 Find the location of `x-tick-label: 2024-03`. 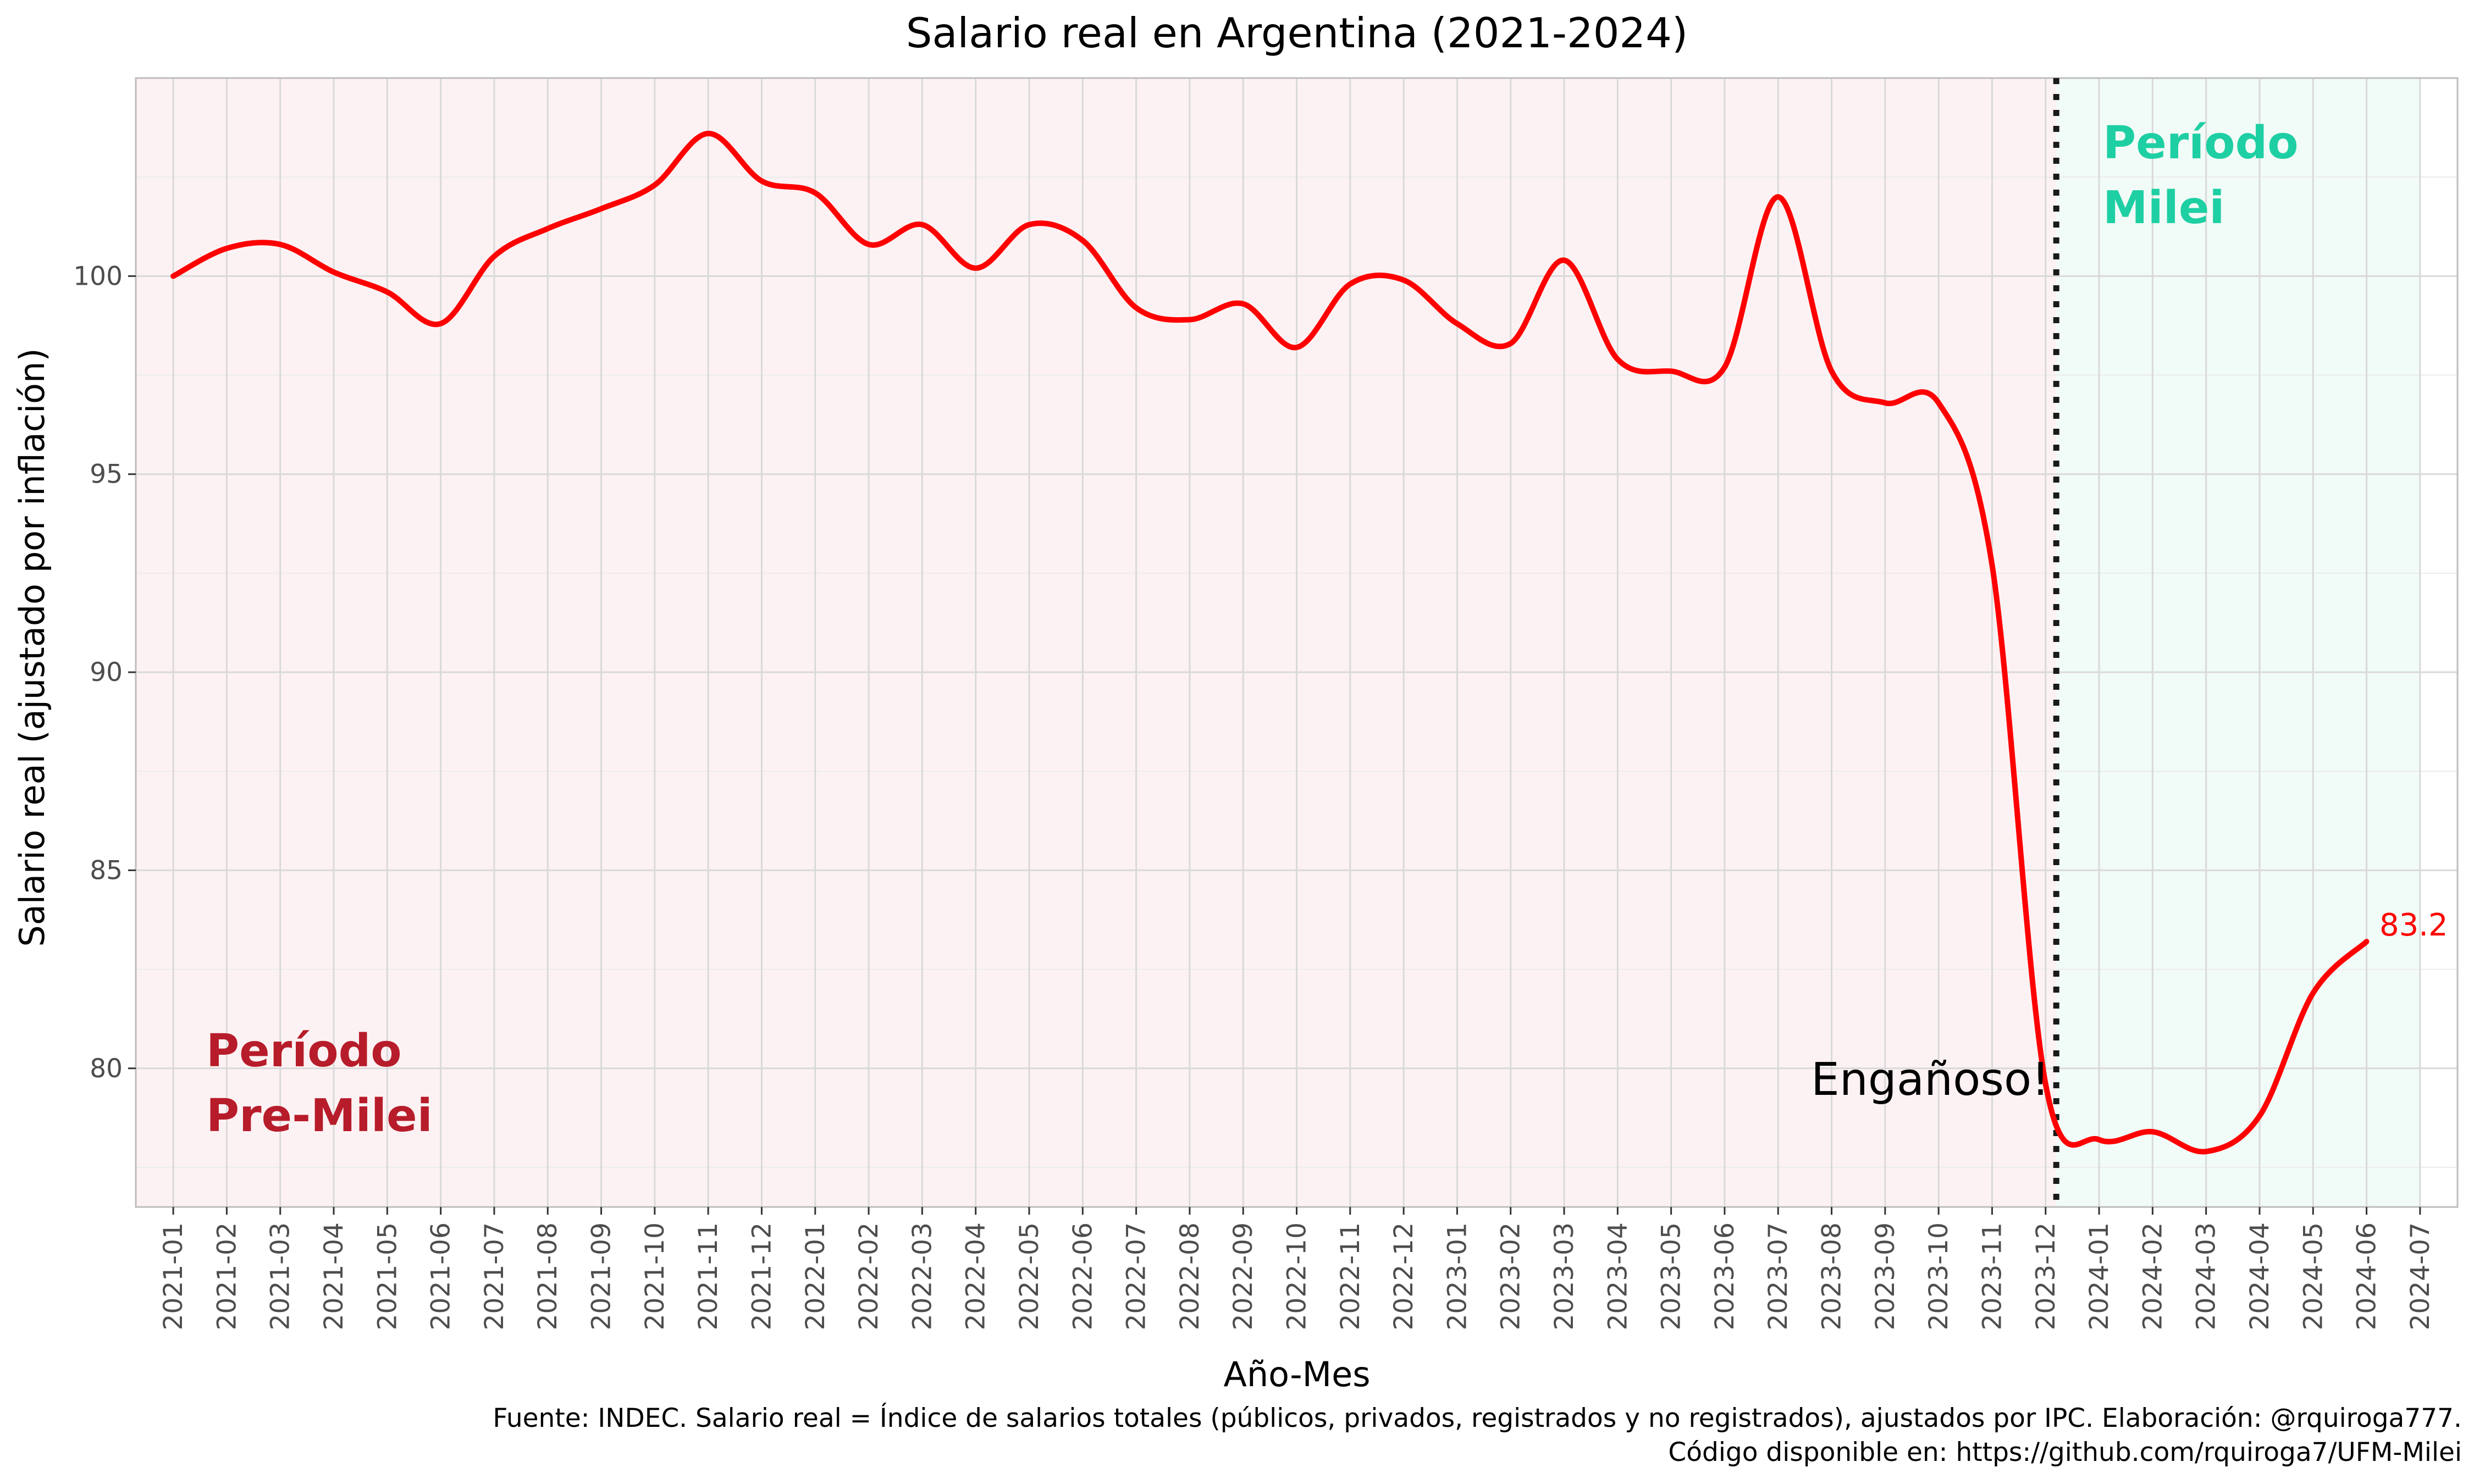

x-tick-label: 2024-03 is located at coordinates (2207, 1276).